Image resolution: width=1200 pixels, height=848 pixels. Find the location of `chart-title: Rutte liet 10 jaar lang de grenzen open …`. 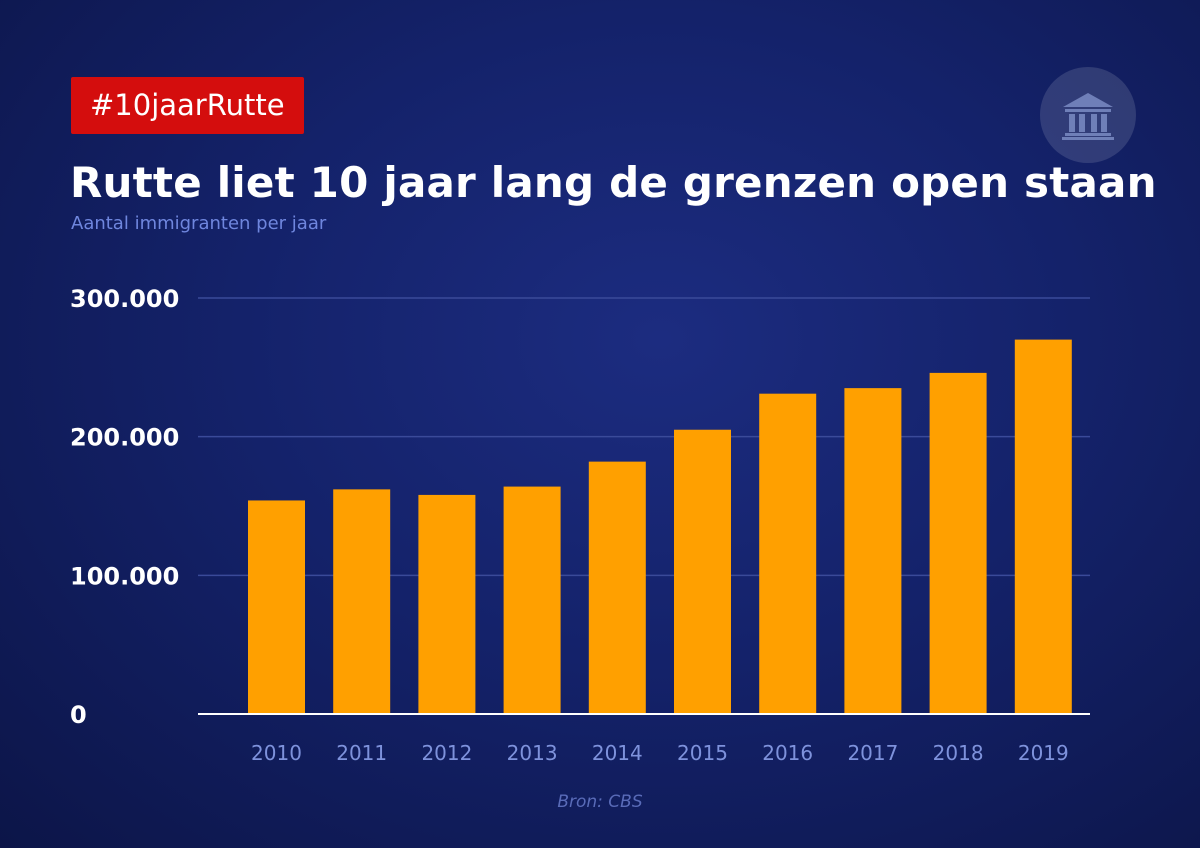

chart-title: Rutte liet 10 jaar lang de grenzen open … is located at coordinates (613, 182).